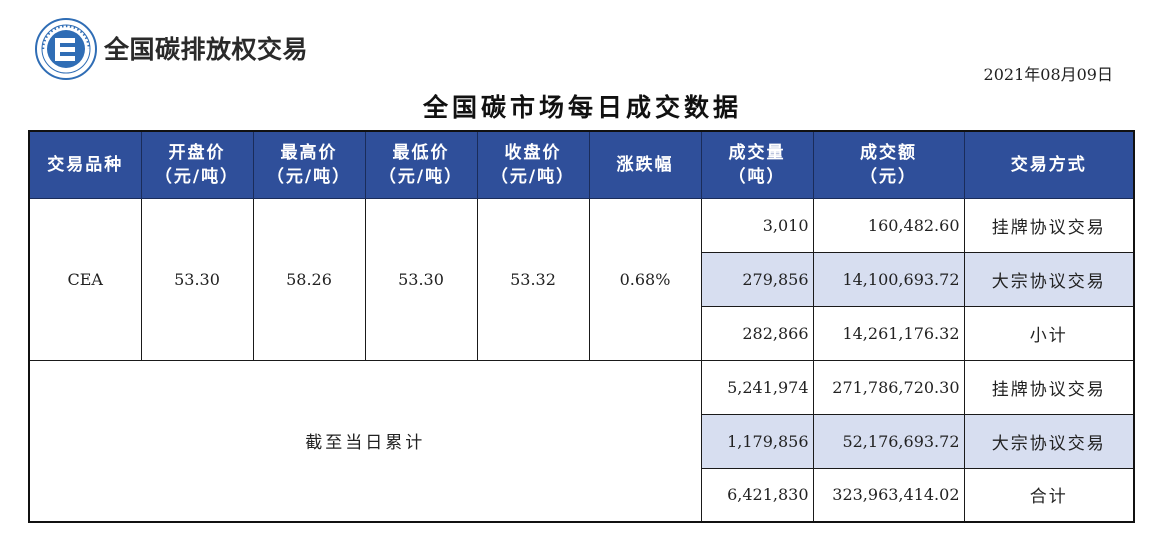 This screenshot has width=1165, height=549. I want to click on col-header-low: 最低价 （元/吨）, so click(421, 164).